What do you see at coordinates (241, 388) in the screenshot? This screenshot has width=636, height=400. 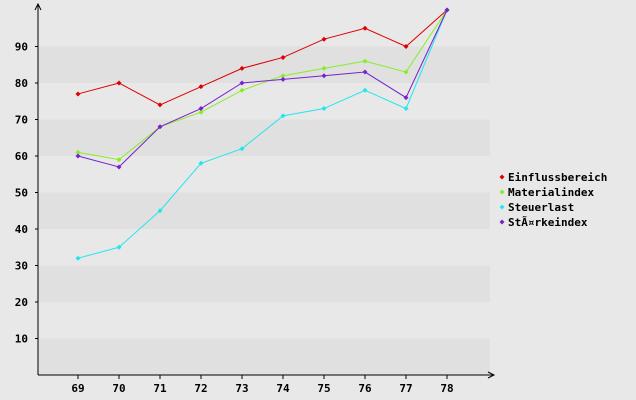 I see `x-tick-label: 73` at bounding box center [241, 388].